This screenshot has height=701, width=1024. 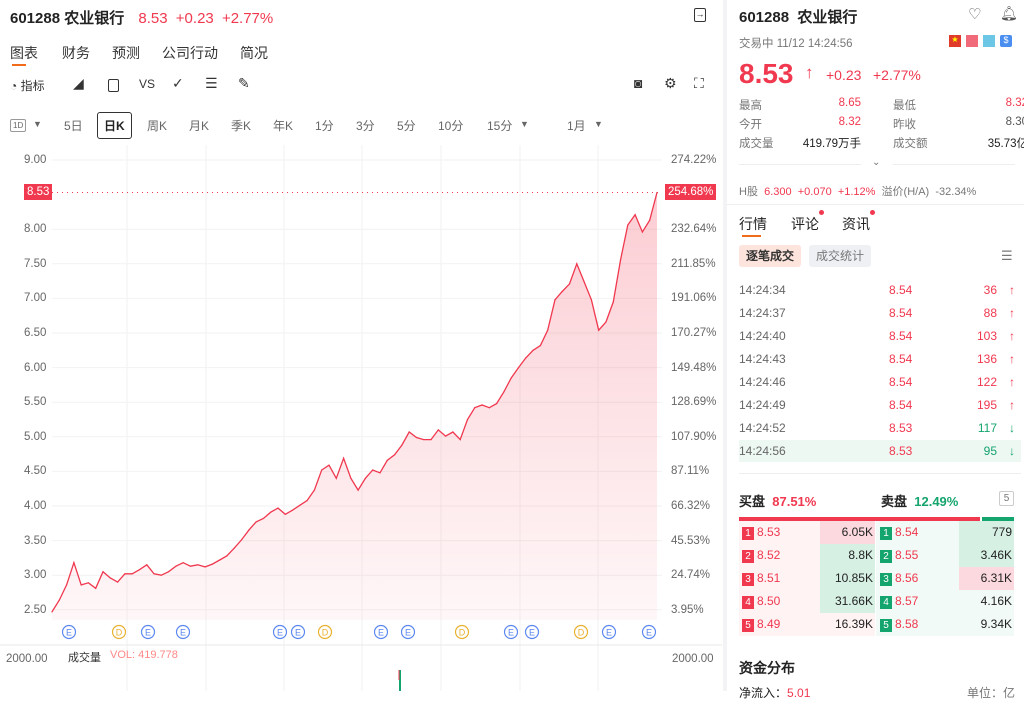 I want to click on tick-trades-tab: 逐笔成交, so click(x=770, y=256).